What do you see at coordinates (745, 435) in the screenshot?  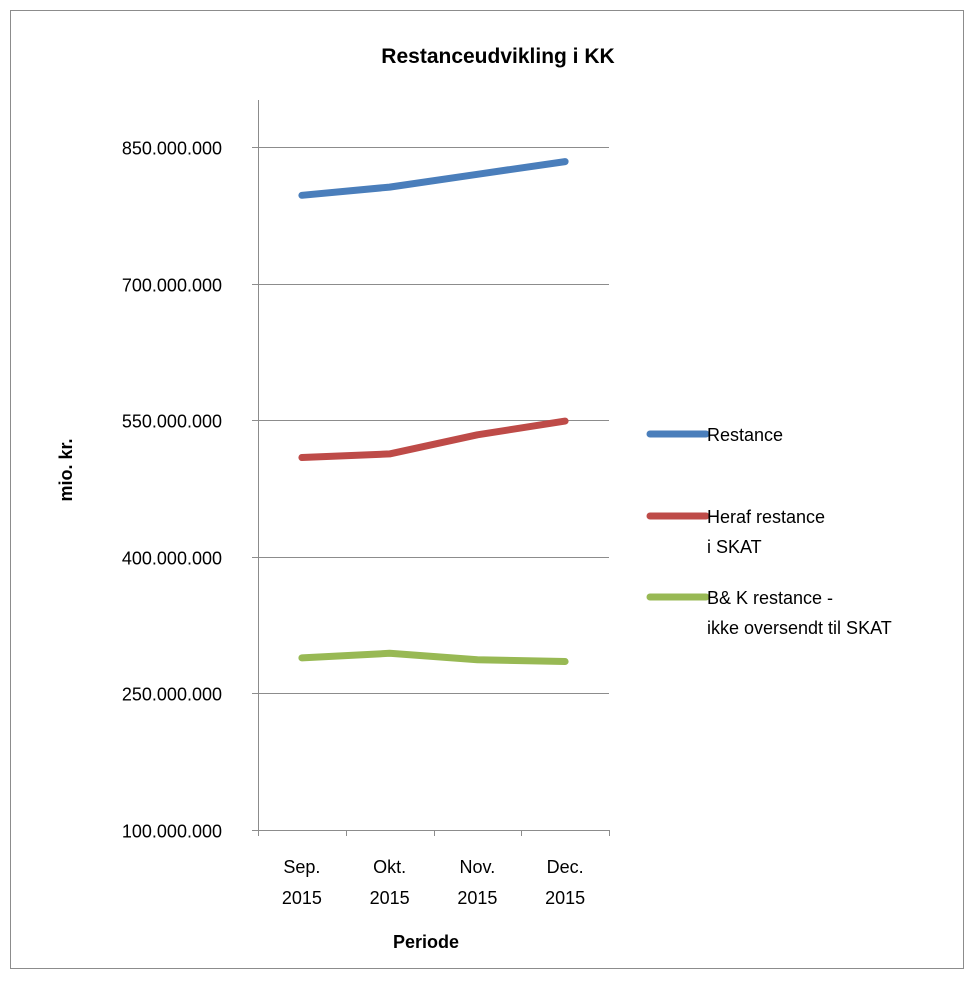 I see `legend-label: Restance` at bounding box center [745, 435].